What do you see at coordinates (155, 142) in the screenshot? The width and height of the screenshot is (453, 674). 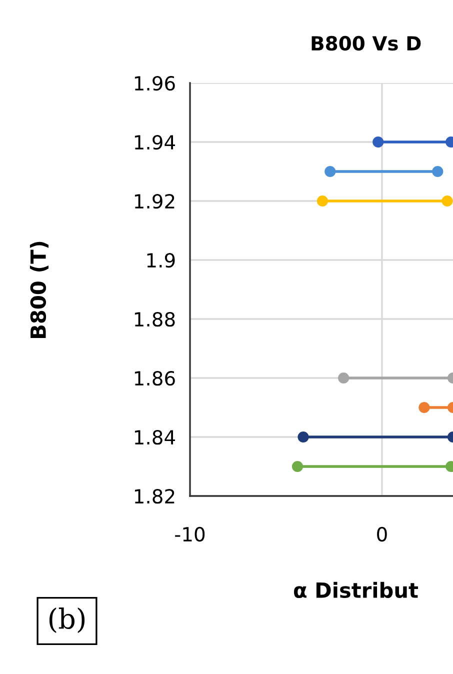 I see `y-tick-label: 1.94` at bounding box center [155, 142].